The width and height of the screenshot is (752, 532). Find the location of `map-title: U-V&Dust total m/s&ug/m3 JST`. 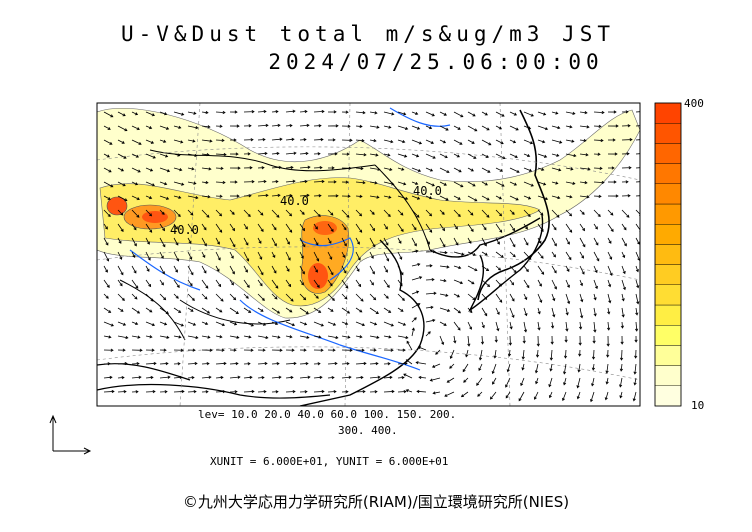

map-title: U-V&Dust total m/s&ug/m3 JST is located at coordinates (367, 34).